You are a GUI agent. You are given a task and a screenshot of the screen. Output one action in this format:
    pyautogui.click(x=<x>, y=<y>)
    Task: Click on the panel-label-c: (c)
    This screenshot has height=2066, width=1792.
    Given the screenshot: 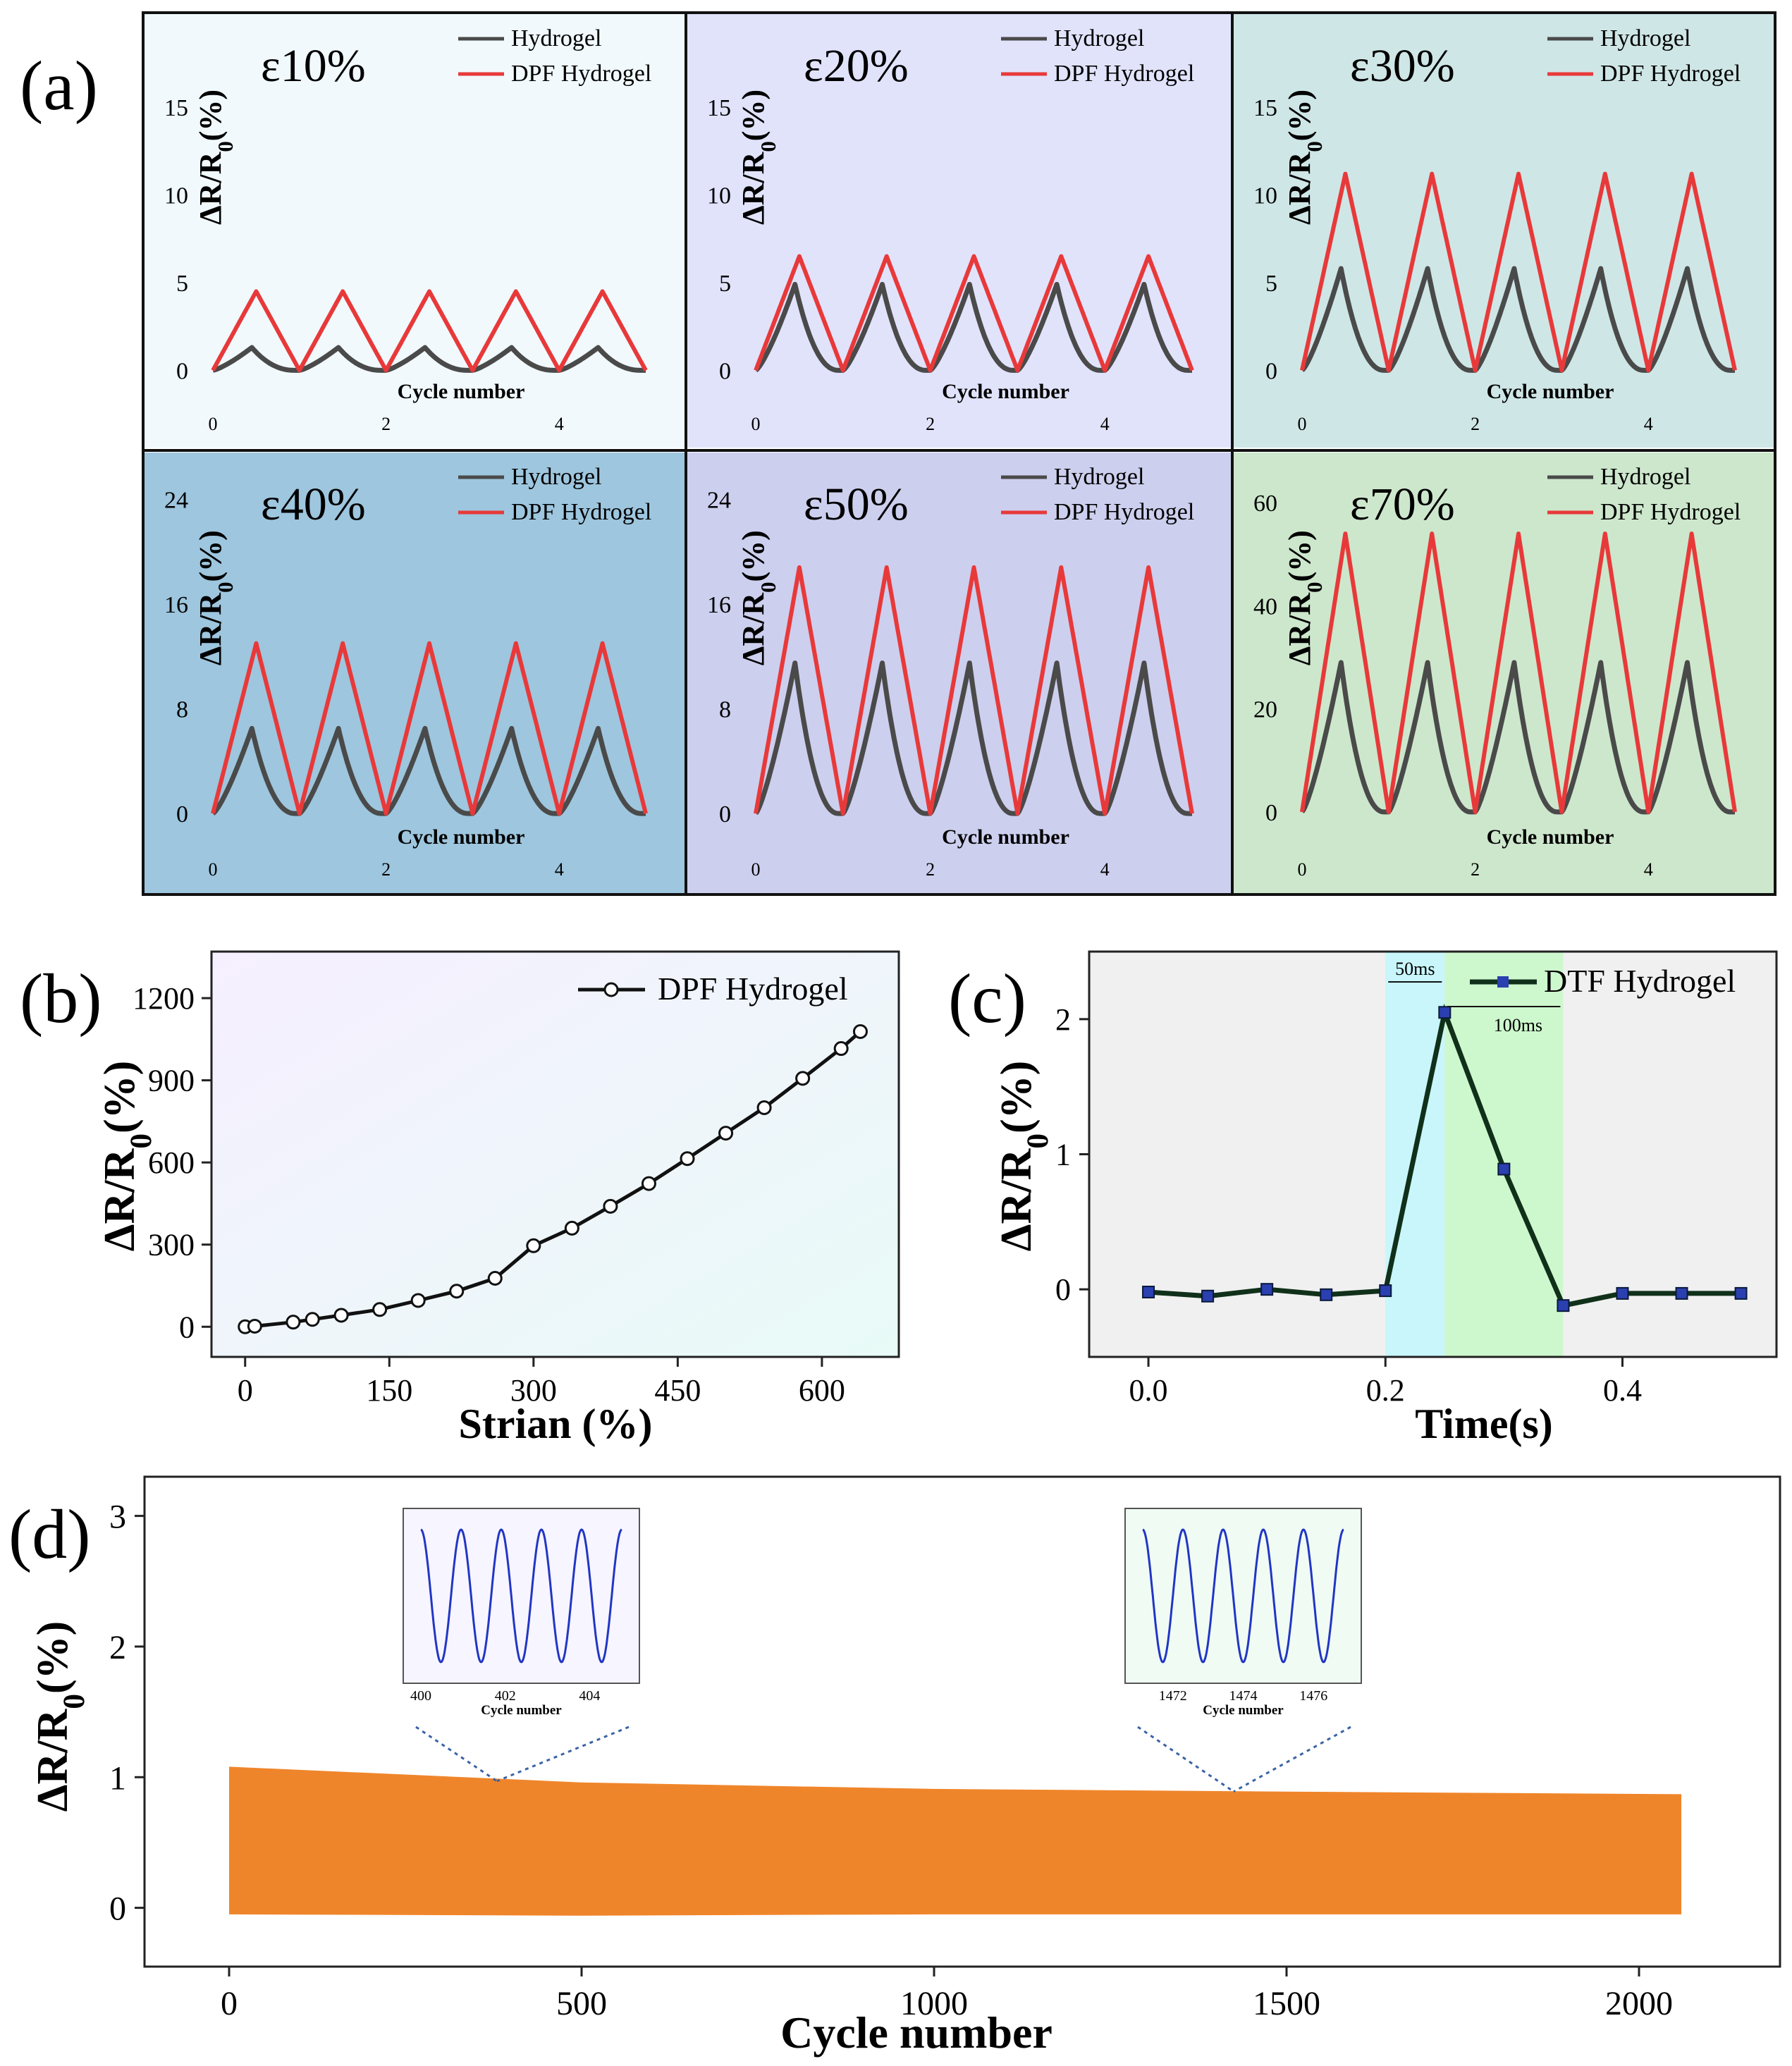 What is the action you would take?
    pyautogui.click(x=987, y=998)
    